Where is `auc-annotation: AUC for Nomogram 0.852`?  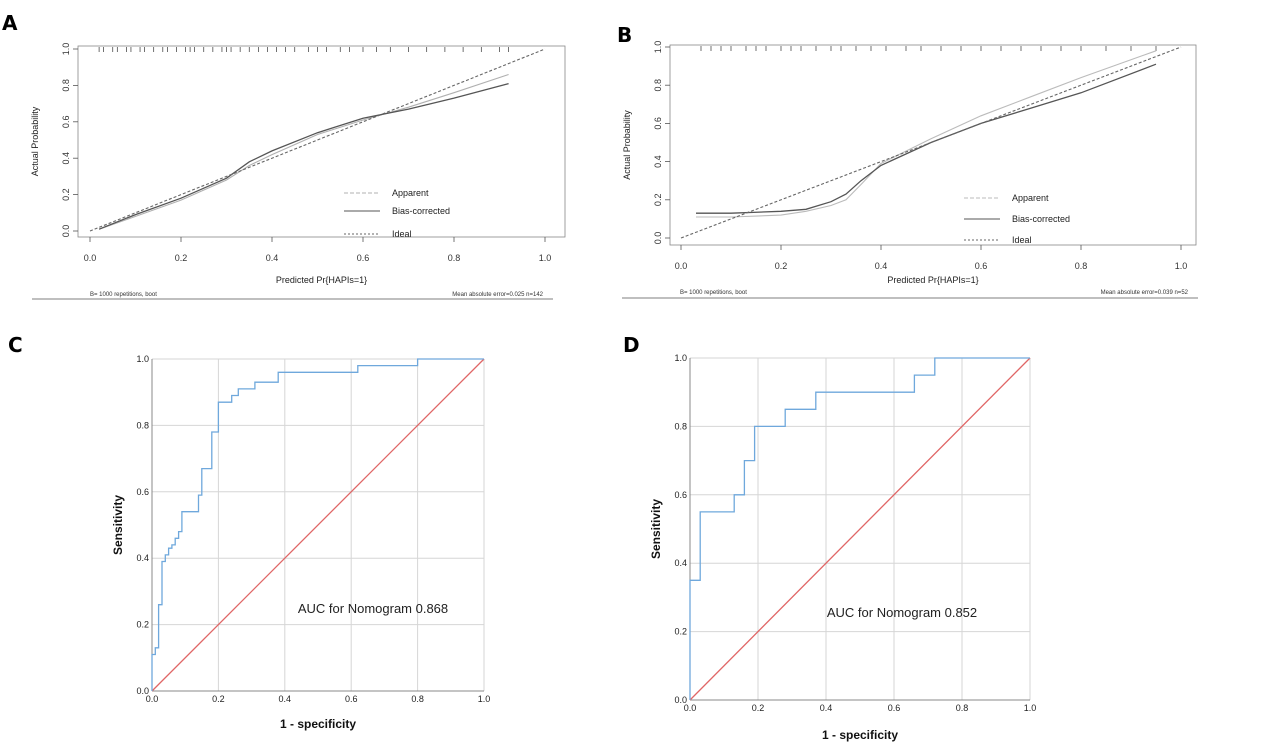 auc-annotation: AUC for Nomogram 0.852 is located at coordinates (902, 612).